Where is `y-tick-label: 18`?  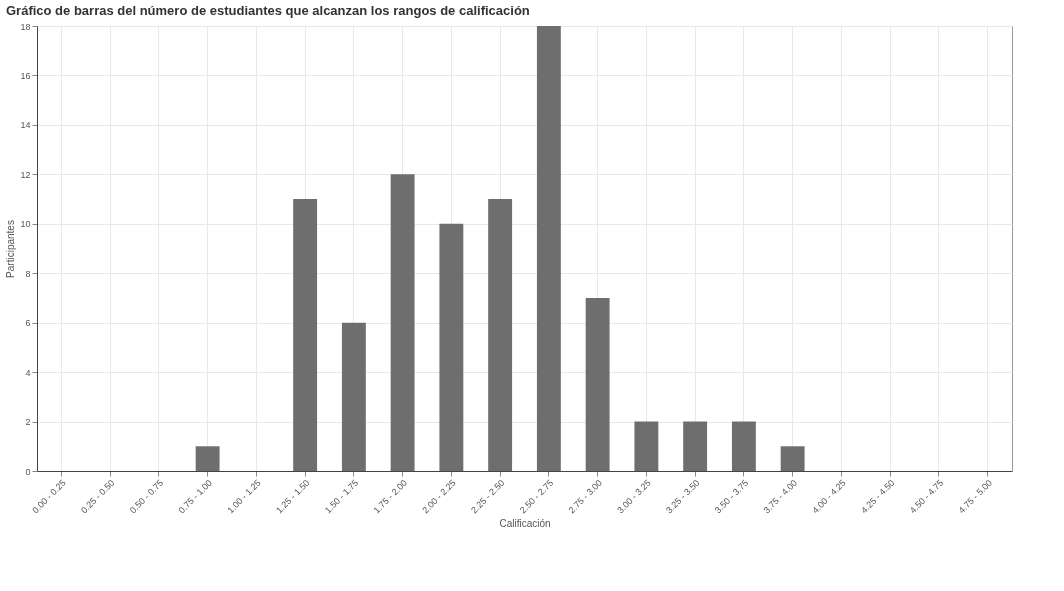
y-tick-label: 18 is located at coordinates (25, 26).